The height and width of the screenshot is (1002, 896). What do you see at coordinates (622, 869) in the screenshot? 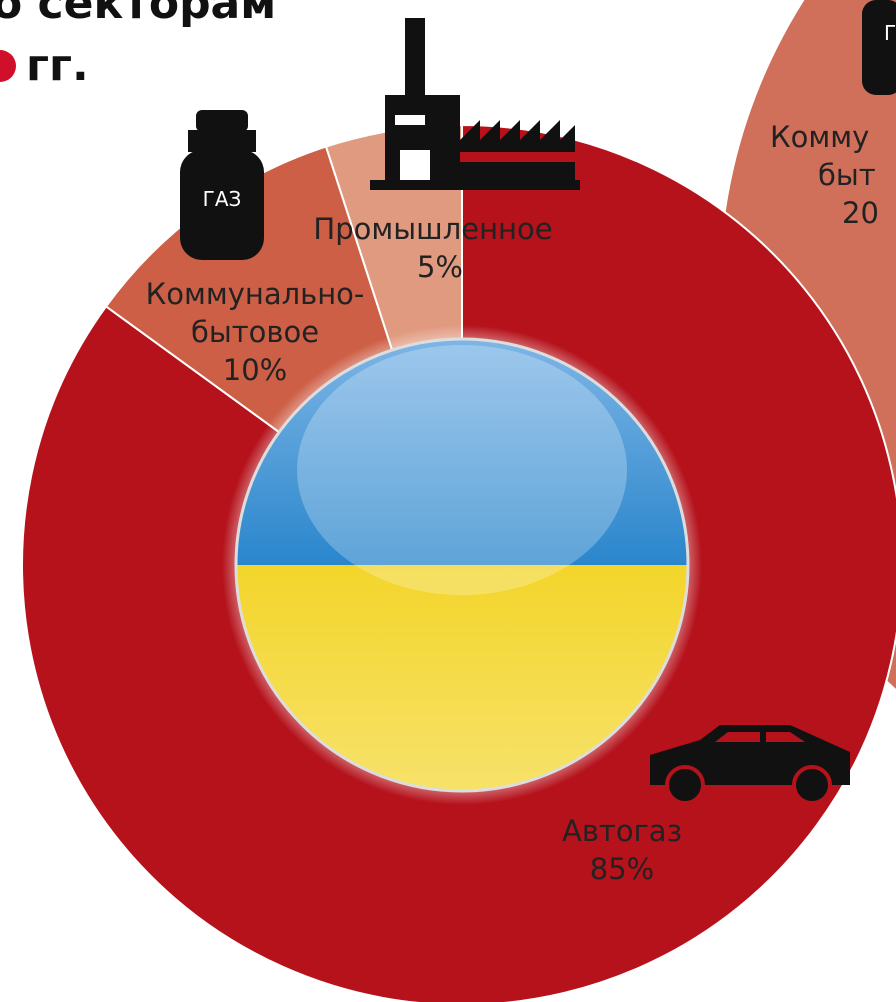
I see `value-label: 85%` at bounding box center [622, 869].